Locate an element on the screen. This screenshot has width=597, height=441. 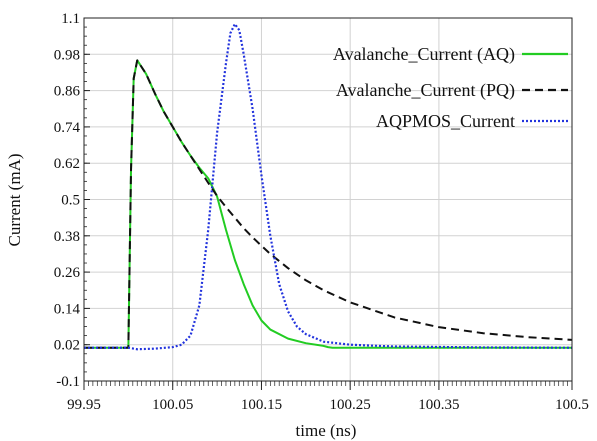
legend-label-1: Avalanche_Current (AQ) is located at coordinates (424, 54).